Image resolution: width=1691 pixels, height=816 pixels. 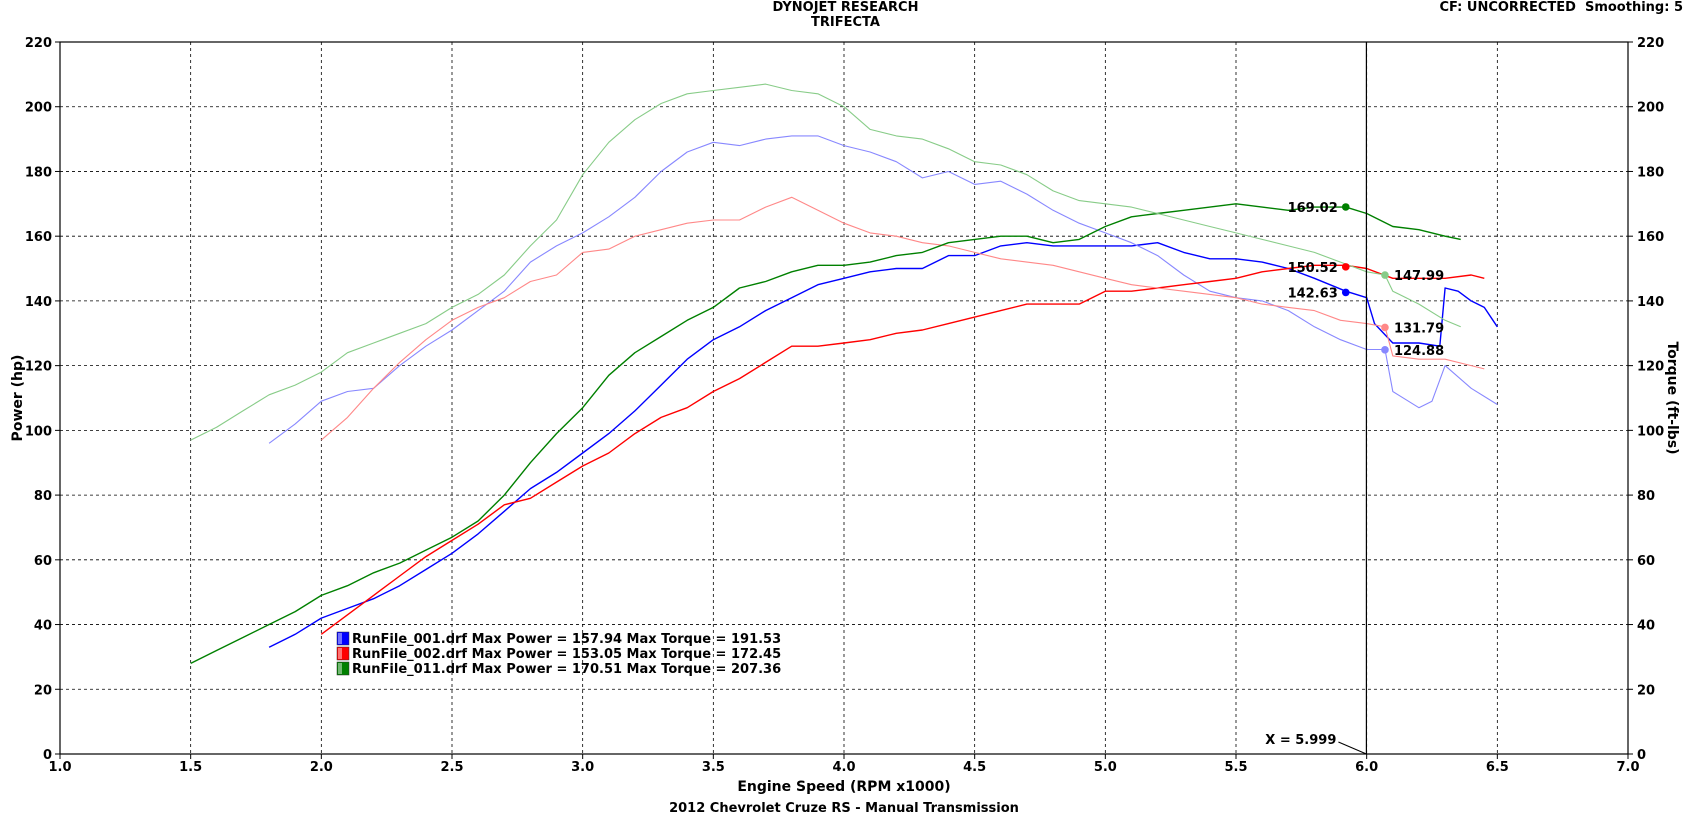 I want to click on y-tick-labels: 0 20 40 60 80 100 120 140 160 180 200 220, so click(x=38, y=399).